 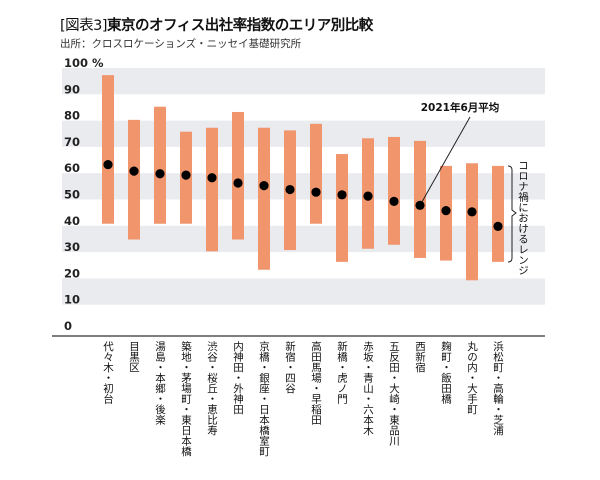 I want to click on y-tick-label: 100 %, so click(x=84, y=63).